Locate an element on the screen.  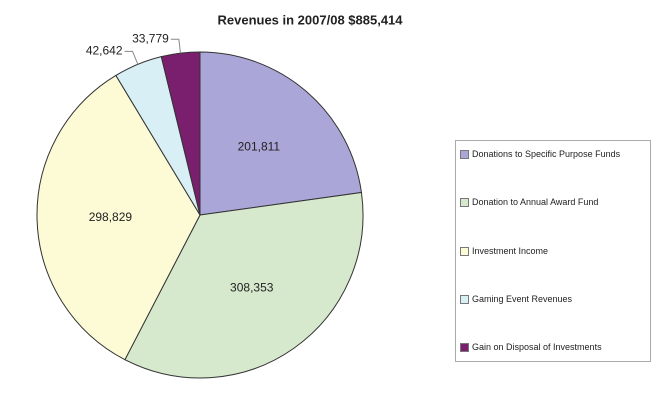
legend-label: Gaming Event Revenues is located at coordinates (522, 298).